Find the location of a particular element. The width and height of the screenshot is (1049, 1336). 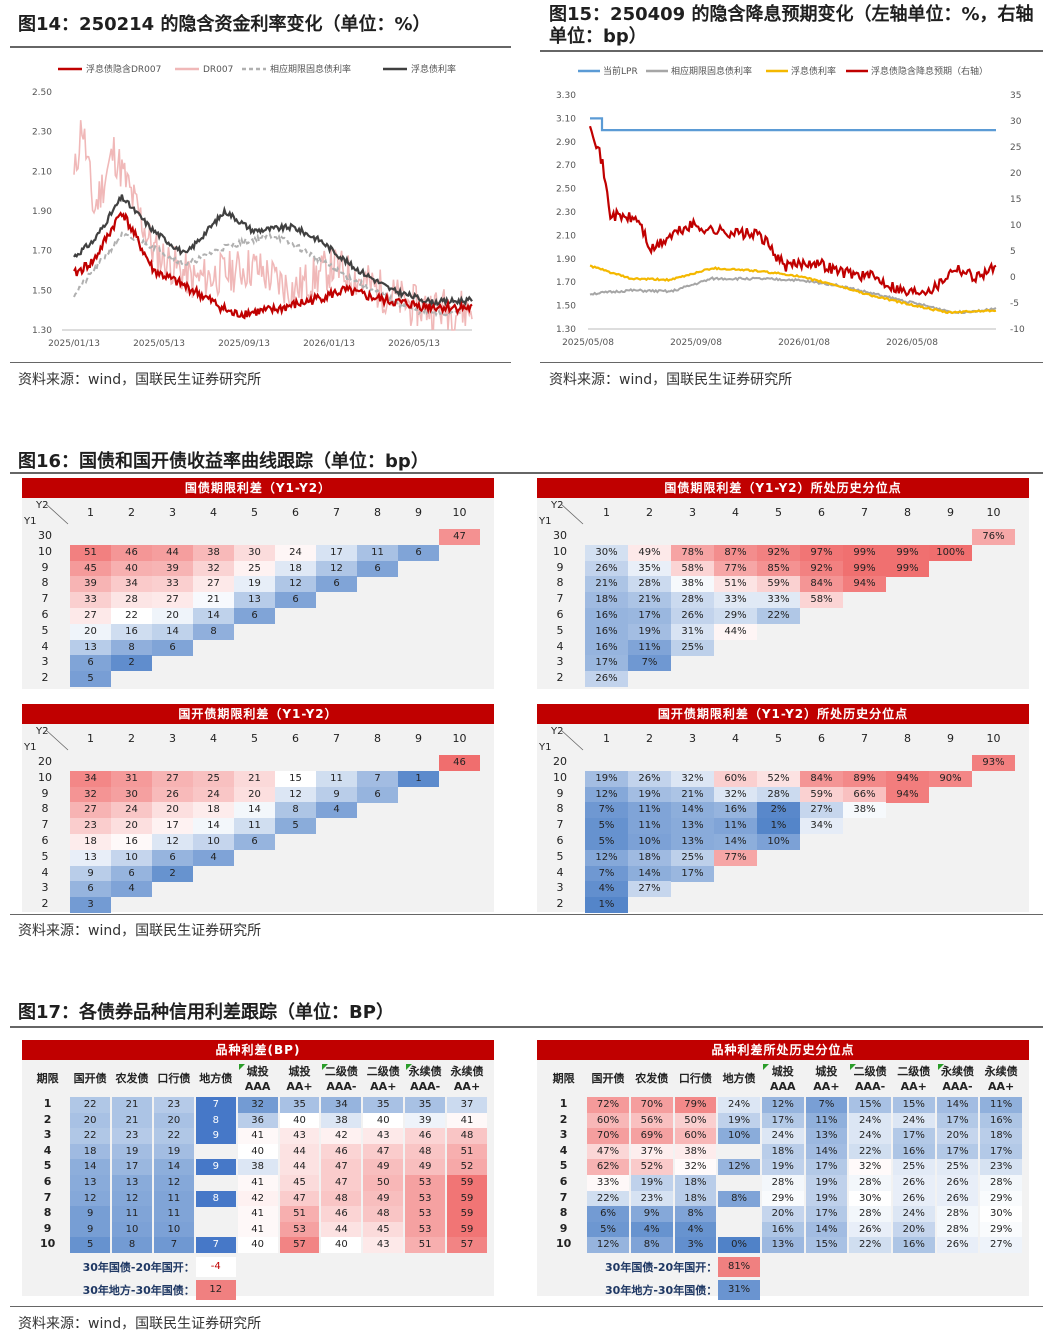

credit-spread-cell: 25% is located at coordinates (913, 1167).